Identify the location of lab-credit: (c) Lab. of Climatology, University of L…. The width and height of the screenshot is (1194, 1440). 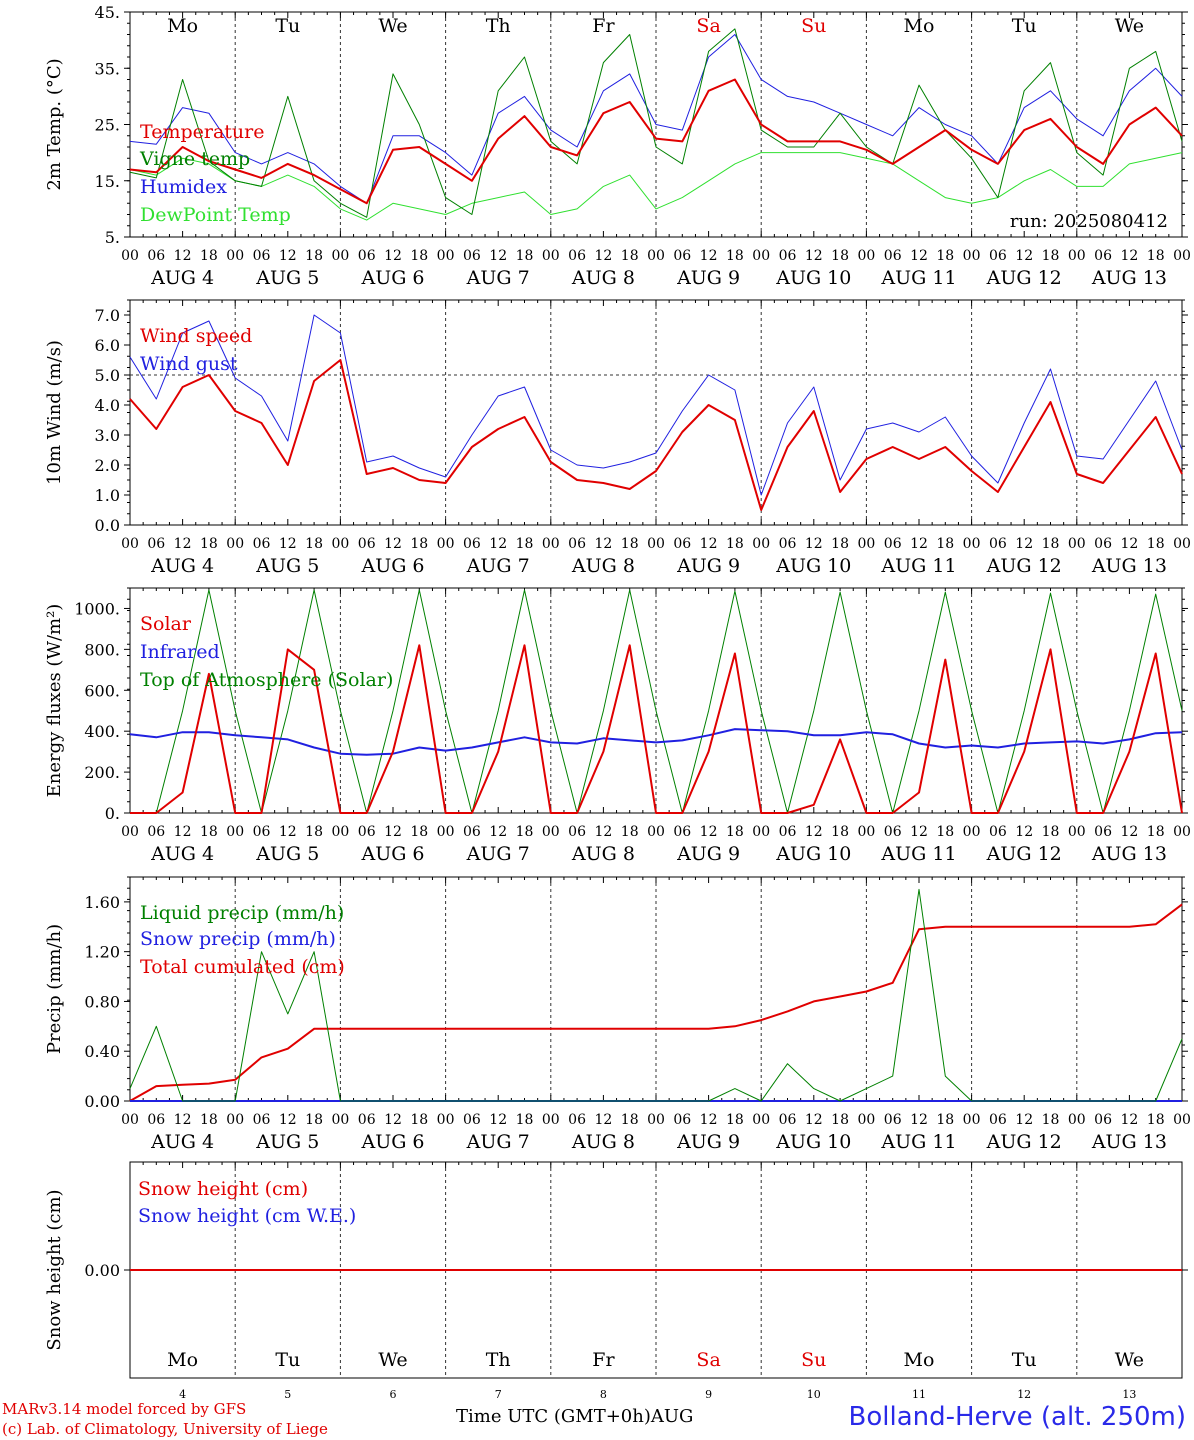
(165, 1429).